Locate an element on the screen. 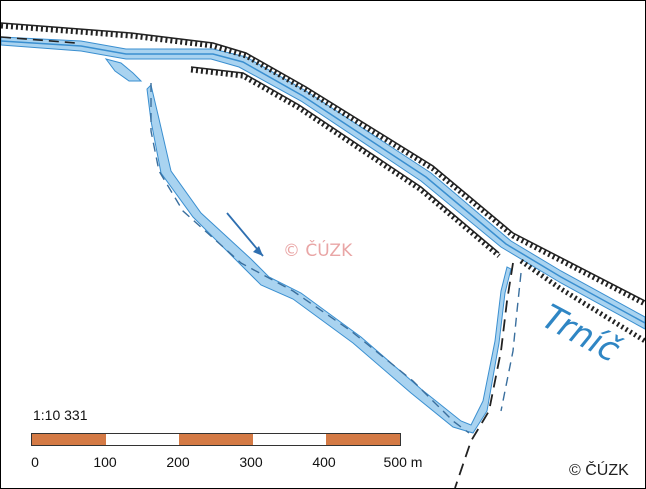 The height and width of the screenshot is (489, 646). scale-tick: 200 is located at coordinates (178, 462).